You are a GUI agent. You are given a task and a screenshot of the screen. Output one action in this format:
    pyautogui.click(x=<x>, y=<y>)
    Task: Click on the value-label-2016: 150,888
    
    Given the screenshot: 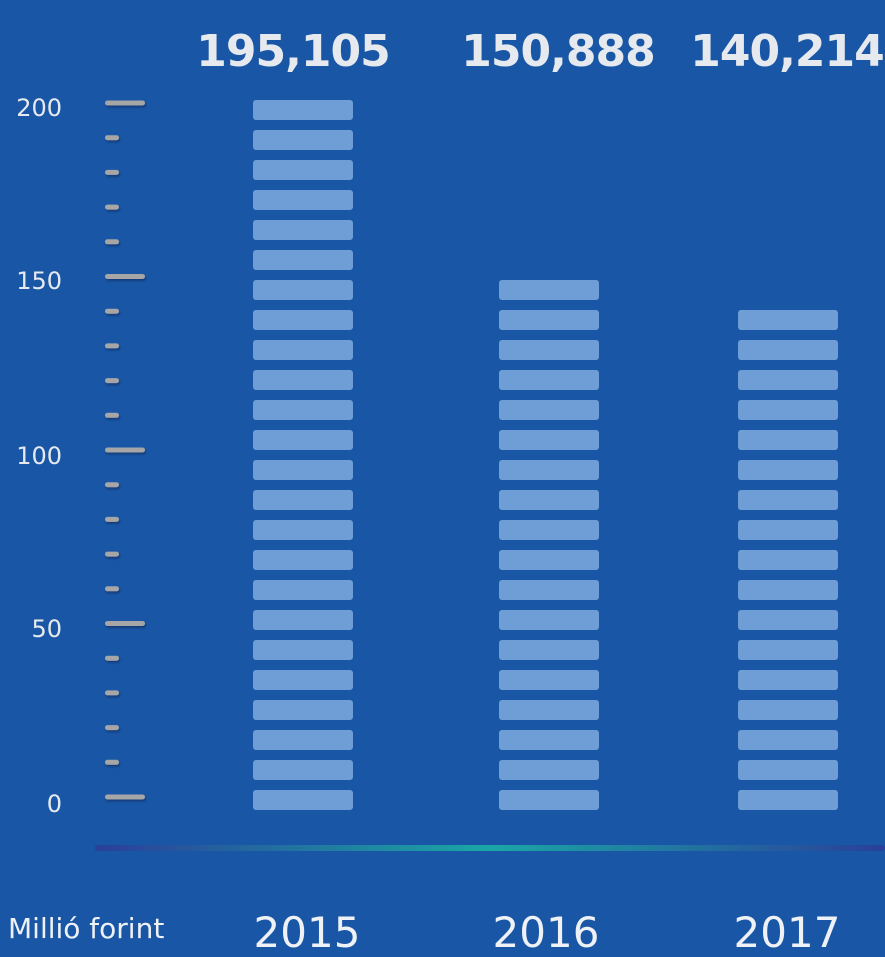 What is the action you would take?
    pyautogui.click(x=557, y=51)
    